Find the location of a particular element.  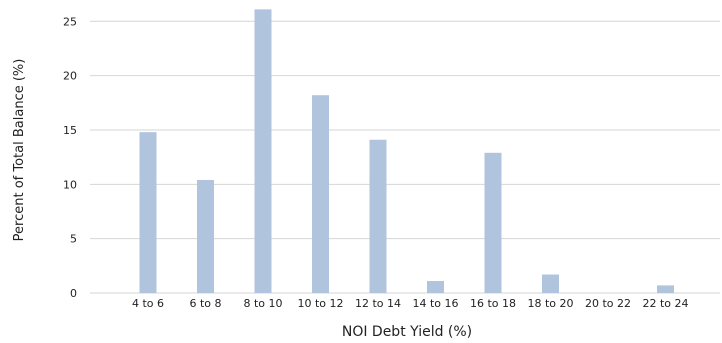

x-tick-label: 20 to 22 is located at coordinates (608, 303).